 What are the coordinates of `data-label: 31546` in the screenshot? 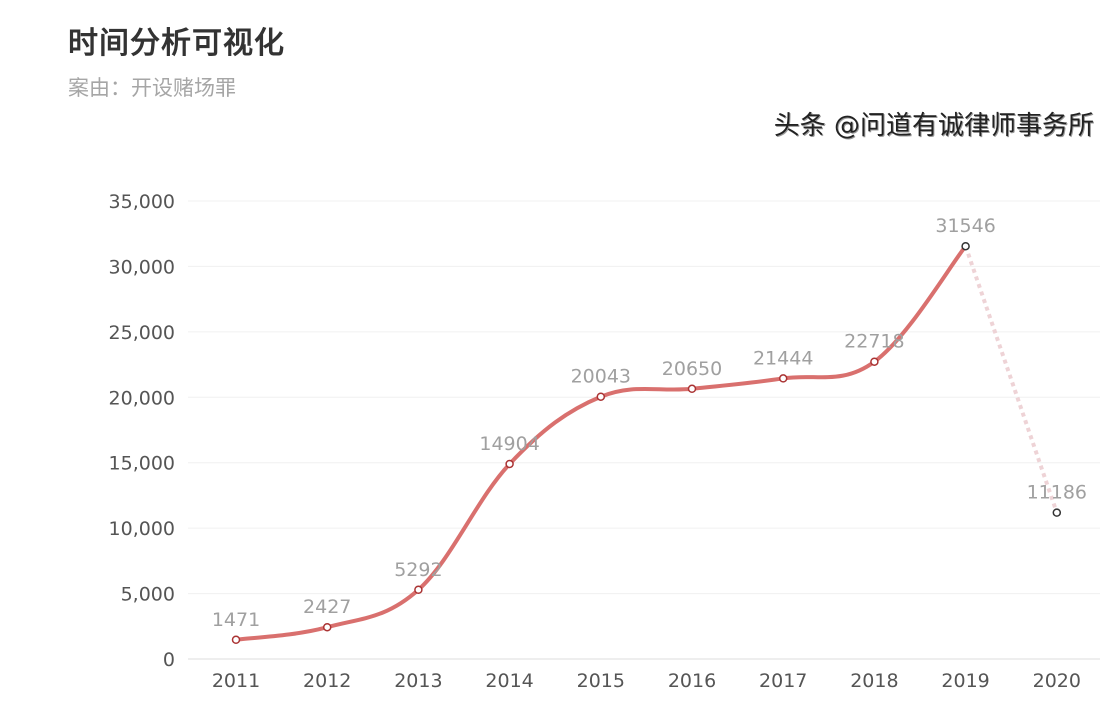 It's located at (965, 226).